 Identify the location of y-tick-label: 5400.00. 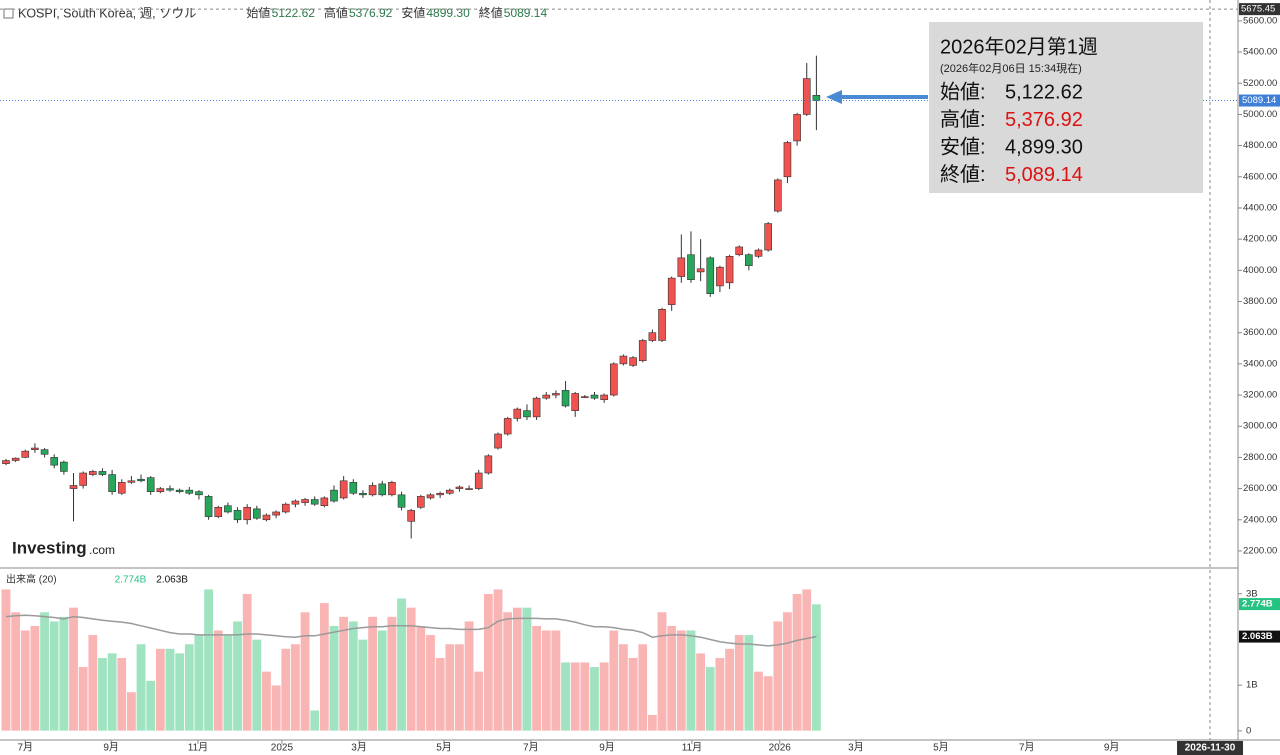
(1260, 52).